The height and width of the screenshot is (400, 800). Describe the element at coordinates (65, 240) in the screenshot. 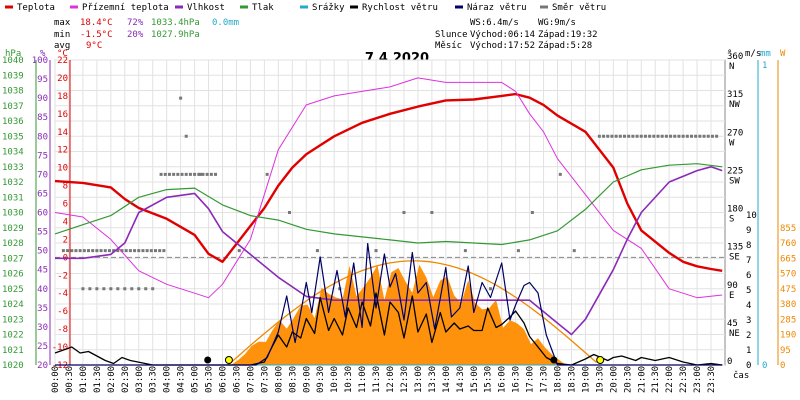

I see `temperature-tick-7: 2` at that location.